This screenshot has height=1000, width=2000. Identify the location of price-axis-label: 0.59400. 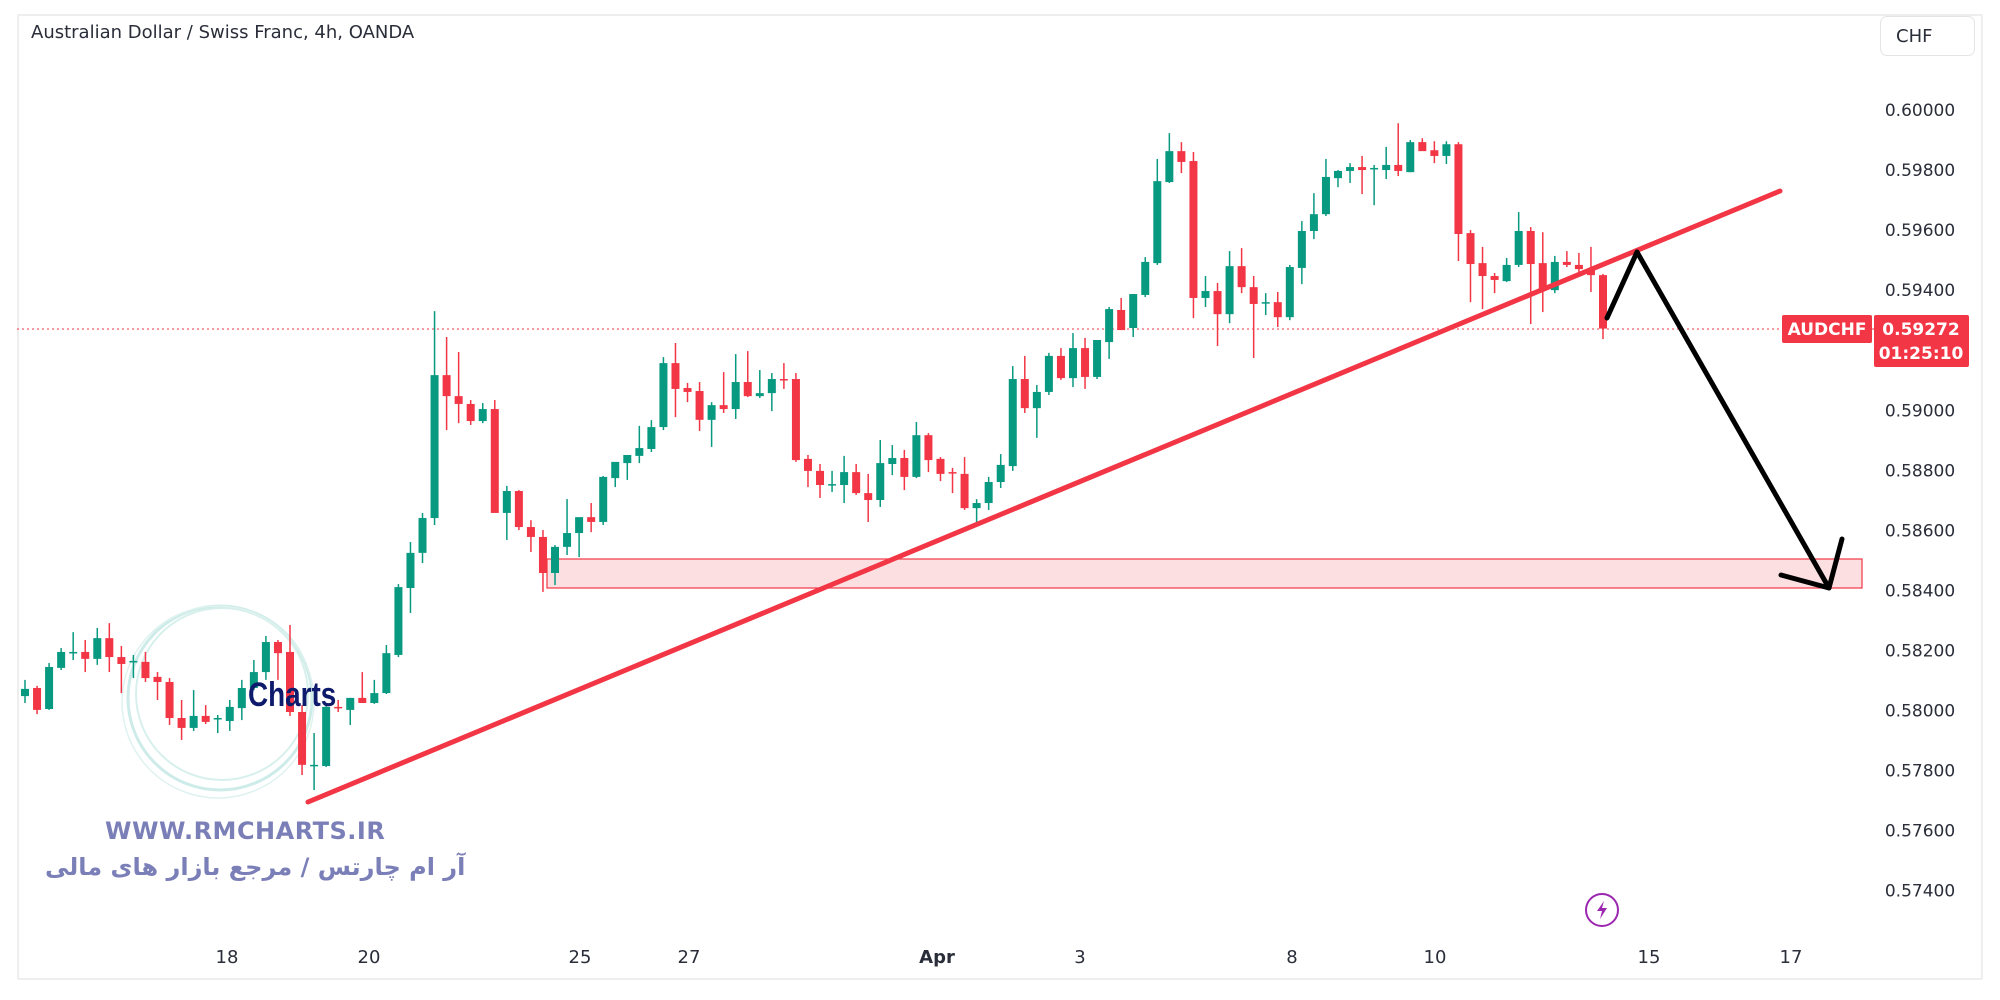
(1920, 291).